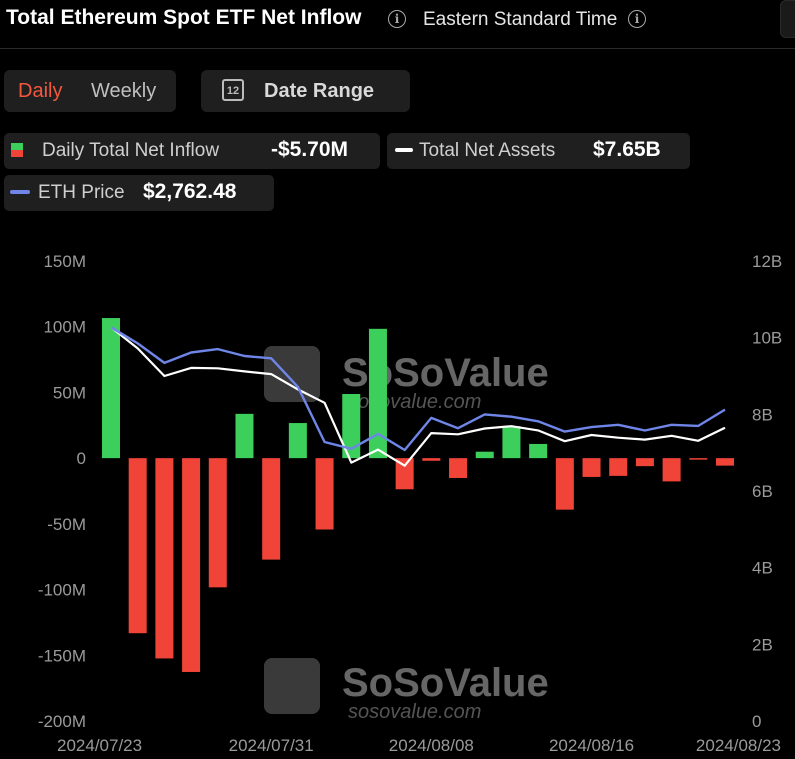  I want to click on y-right-tick: 4B, so click(762, 568).